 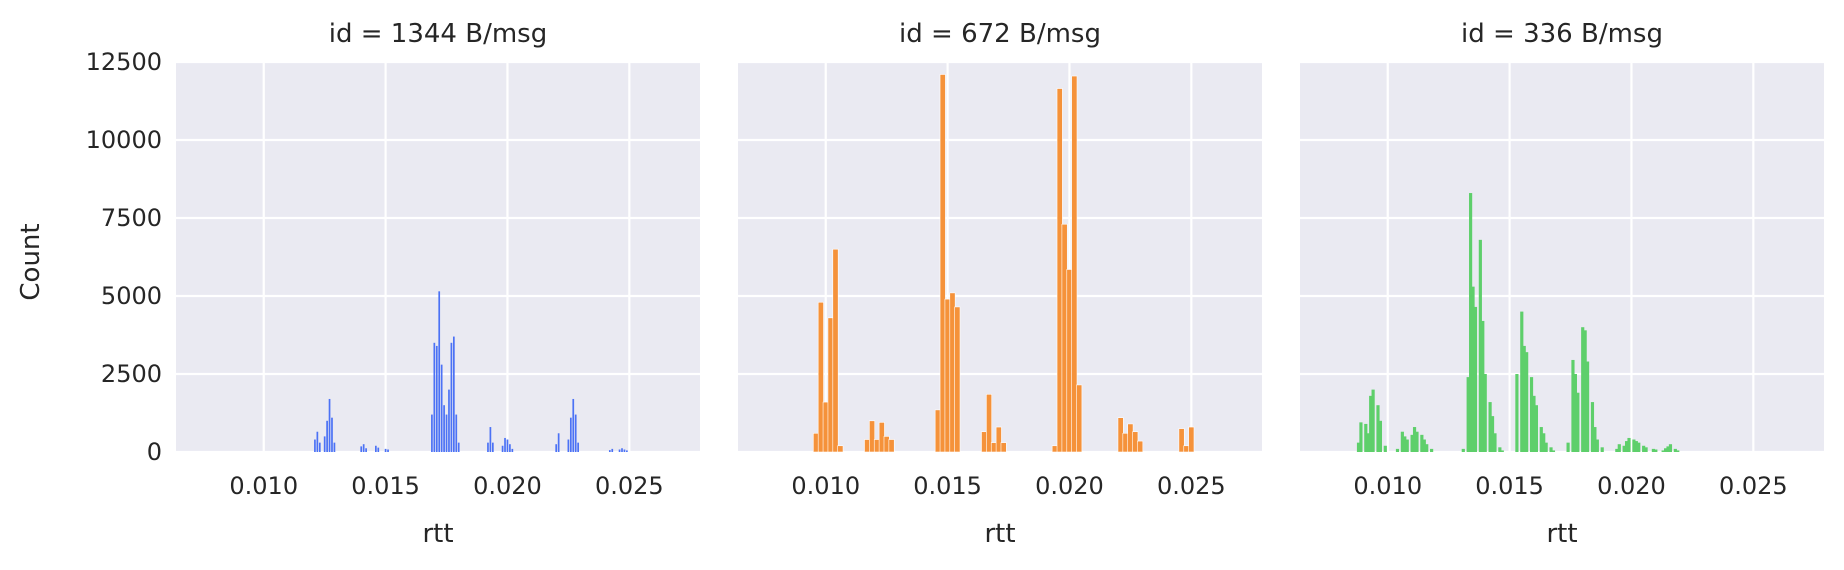 What do you see at coordinates (438, 34) in the screenshot?
I see `panel-title: id = 1344 B/msg` at bounding box center [438, 34].